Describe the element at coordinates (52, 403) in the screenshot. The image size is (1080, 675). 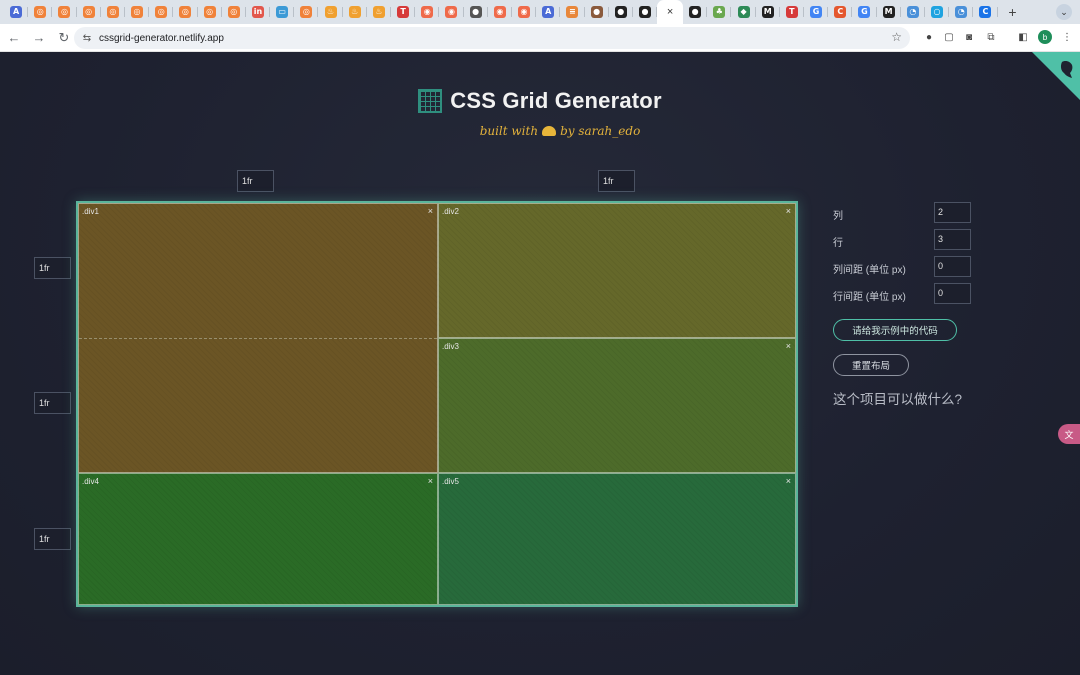
I see `row-size-input-2: 1fr` at that location.